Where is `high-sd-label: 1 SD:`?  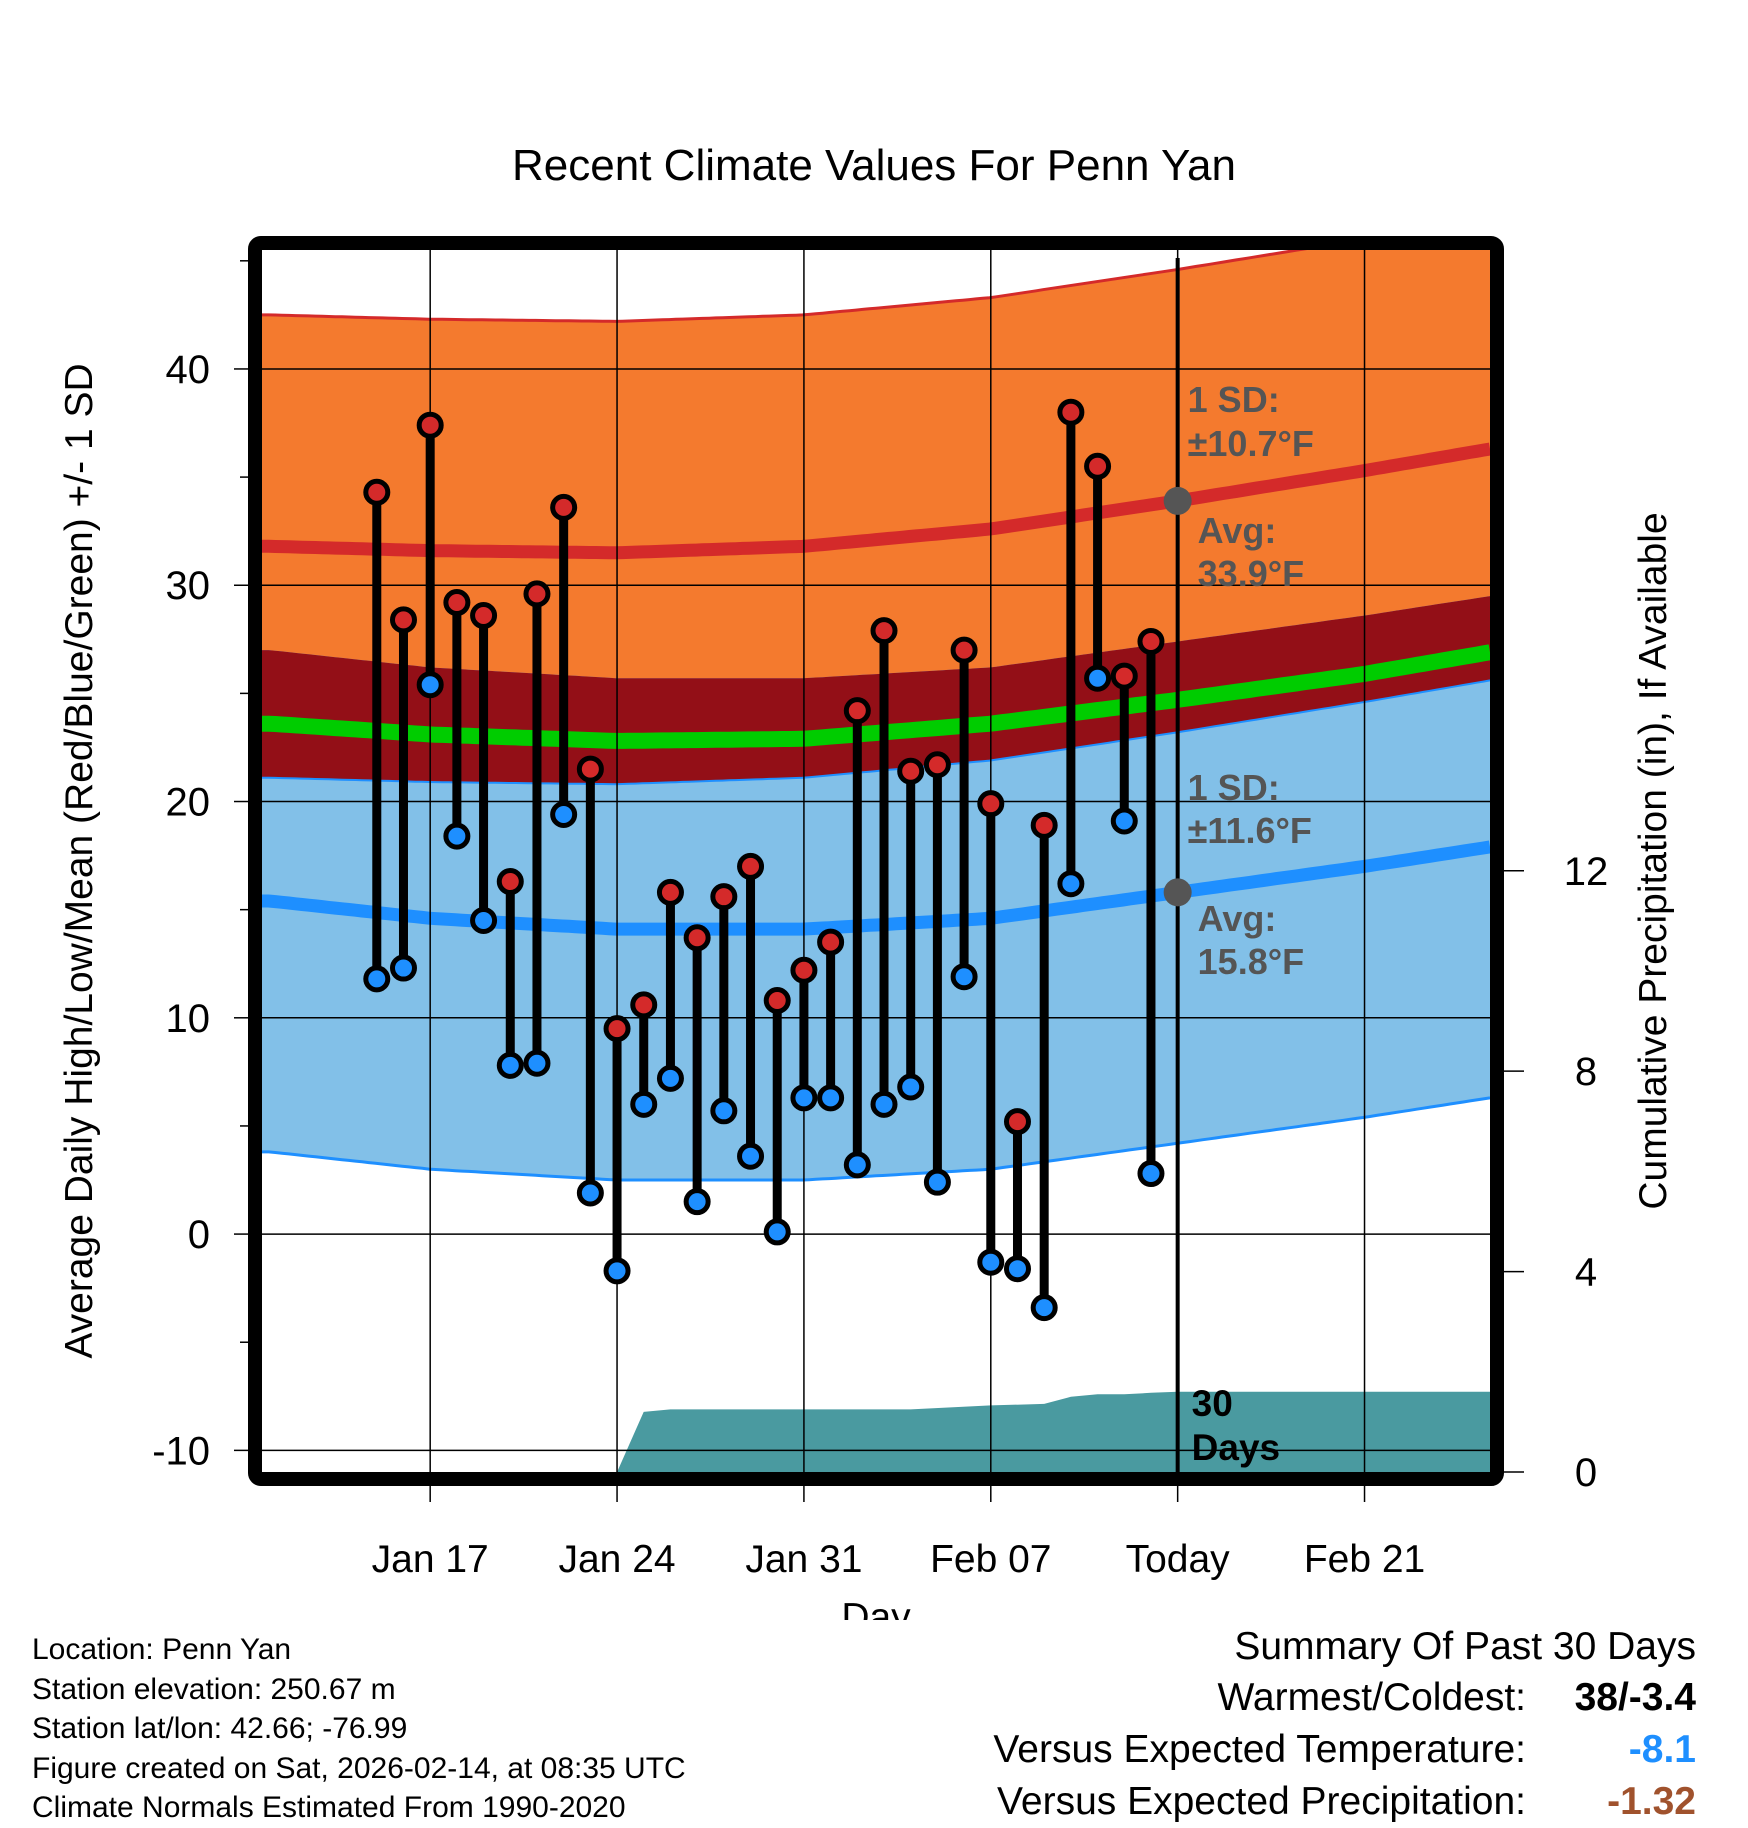
high-sd-label: 1 SD: is located at coordinates (1234, 399).